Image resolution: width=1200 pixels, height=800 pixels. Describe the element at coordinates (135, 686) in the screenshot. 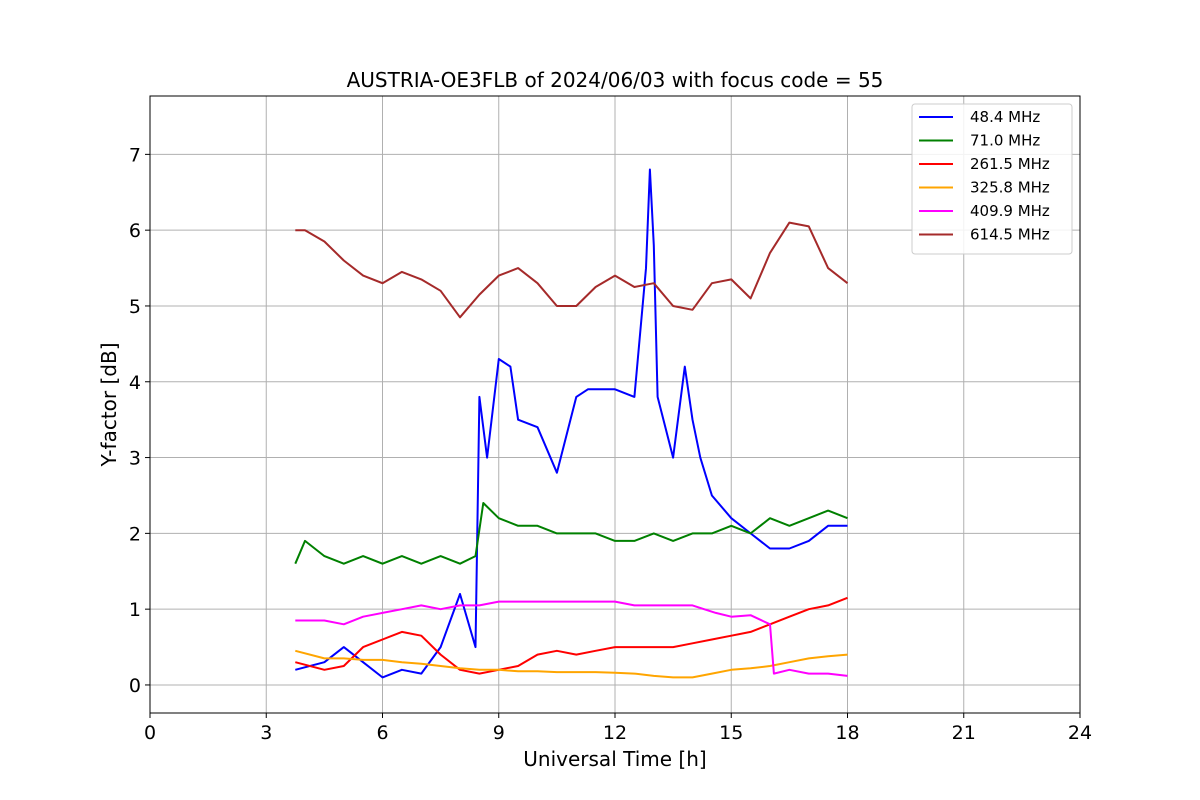

I see `y-tick-label: 0` at that location.